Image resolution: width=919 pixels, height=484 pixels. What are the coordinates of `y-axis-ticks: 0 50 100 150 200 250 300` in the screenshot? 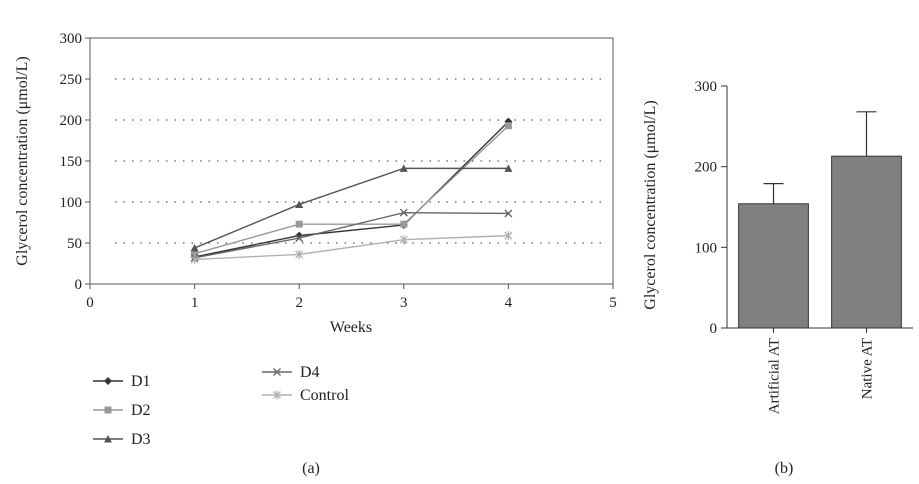 It's located at (75, 162).